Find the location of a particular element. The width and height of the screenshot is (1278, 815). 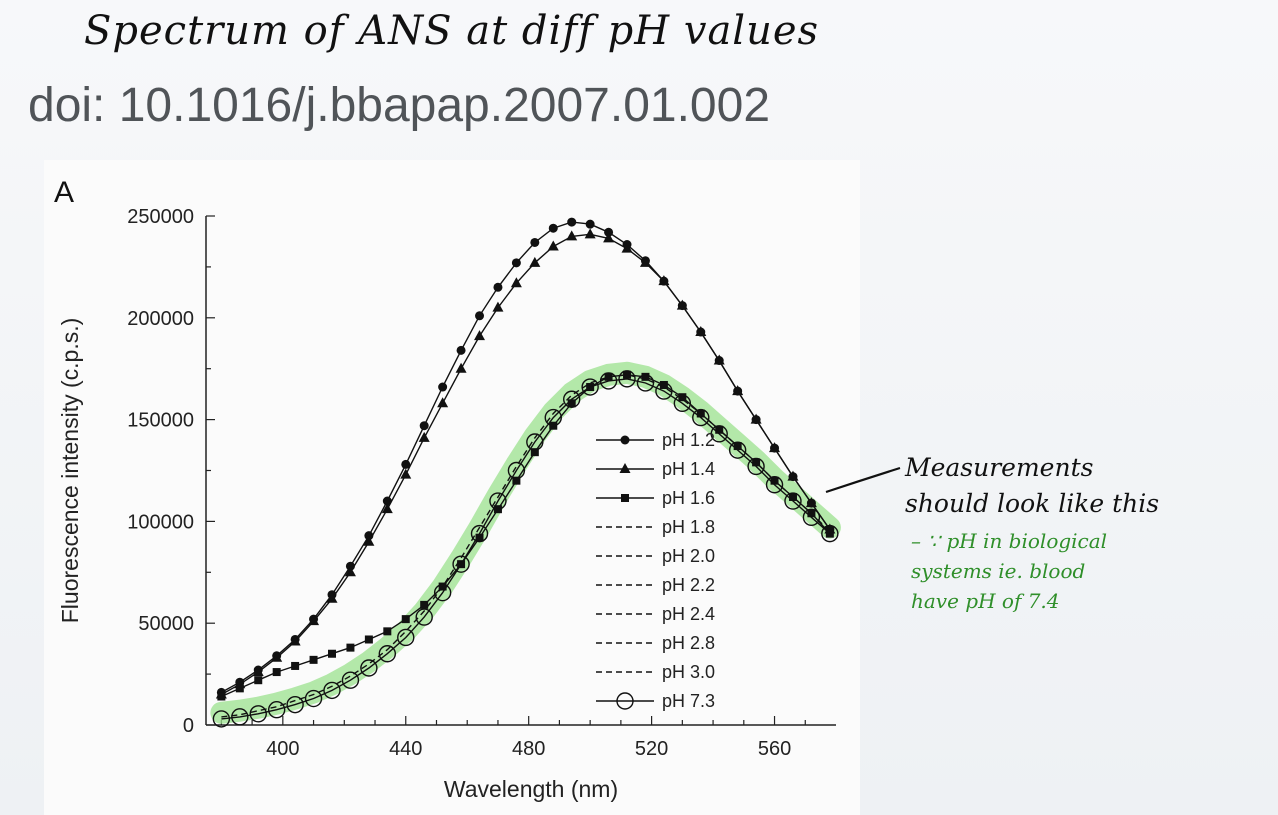

legend-label: pH 2.2 is located at coordinates (688, 585).